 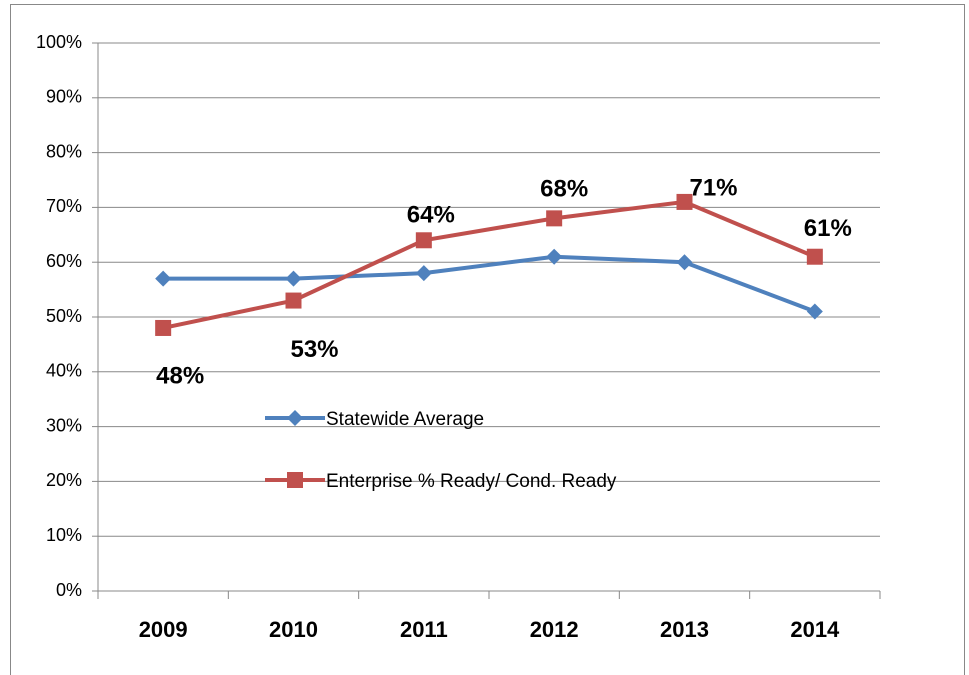 I want to click on y-tick-label: 0%, so click(x=69, y=590).